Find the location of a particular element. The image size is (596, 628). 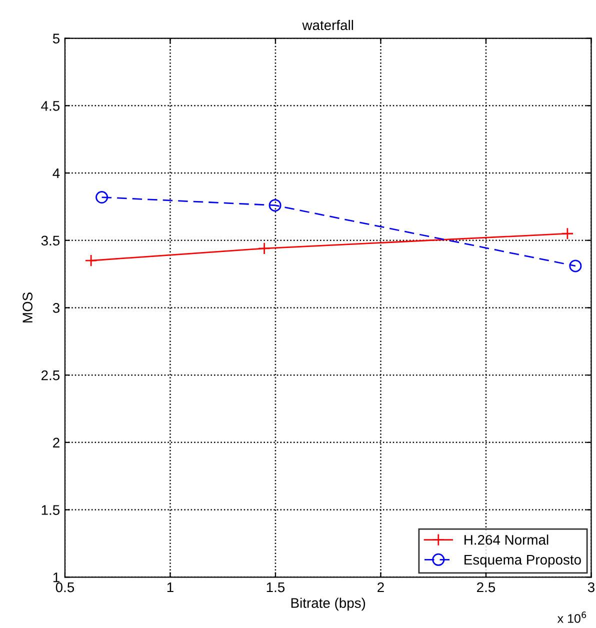

legend-label: Esquema Proposto is located at coordinates (522, 561).